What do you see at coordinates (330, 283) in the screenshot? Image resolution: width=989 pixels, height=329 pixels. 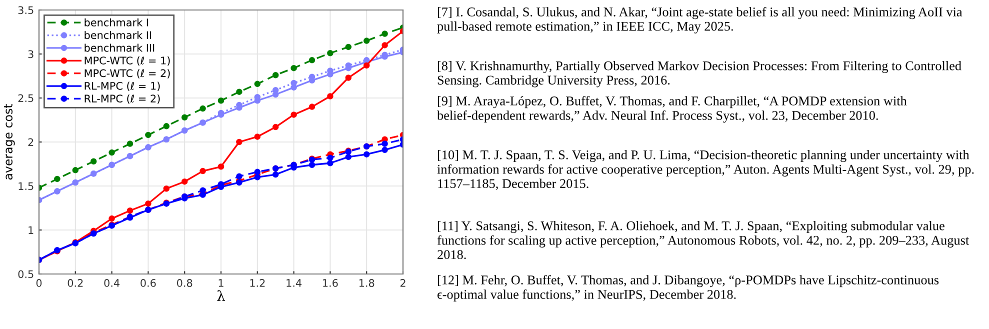 I see `x-tick-label: 1.6` at bounding box center [330, 283].